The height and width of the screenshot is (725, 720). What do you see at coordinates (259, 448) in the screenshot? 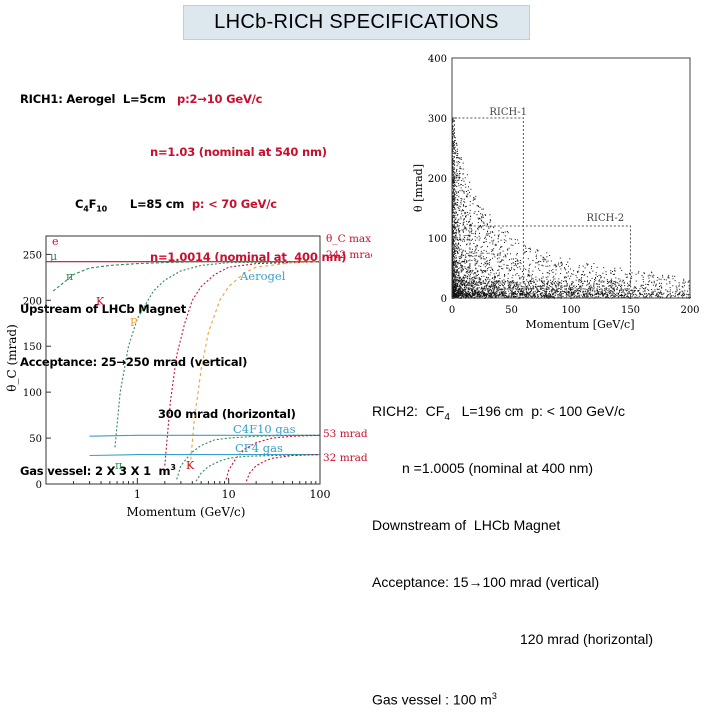
I see `series-label: CF4 gas` at bounding box center [259, 448].